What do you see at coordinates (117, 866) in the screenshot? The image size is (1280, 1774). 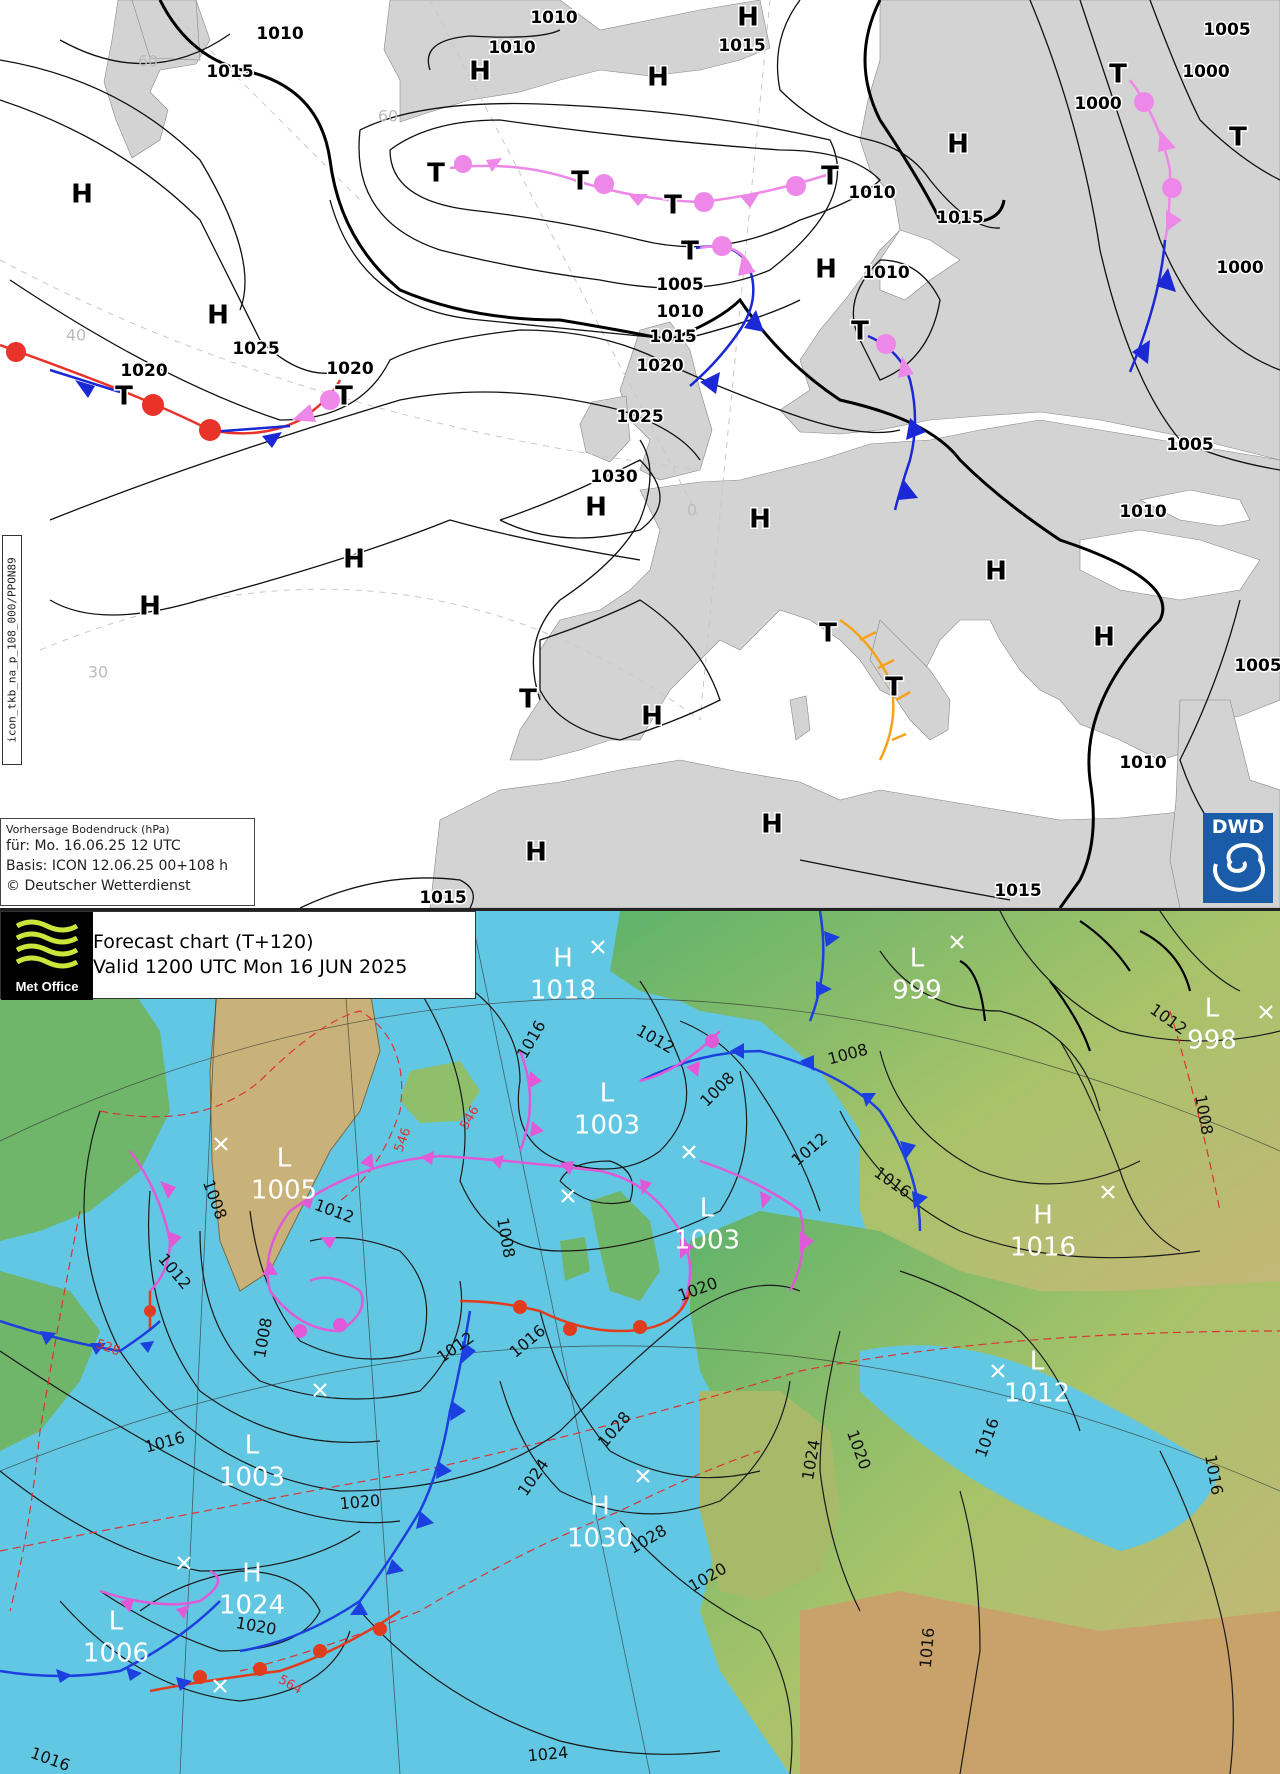 I see `dwd-legend-basis: Basis: ICON 12.06.25 00+108 h` at bounding box center [117, 866].